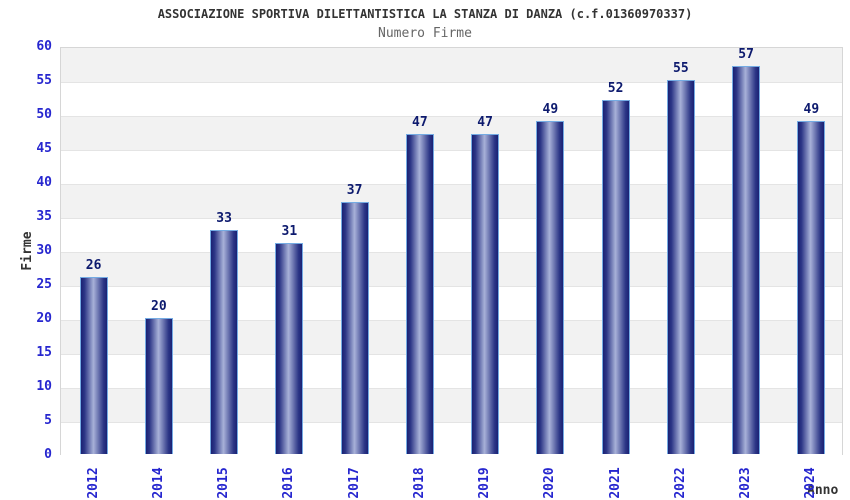  What do you see at coordinates (48, 420) in the screenshot?
I see `y-tick-label: 5` at bounding box center [48, 420].